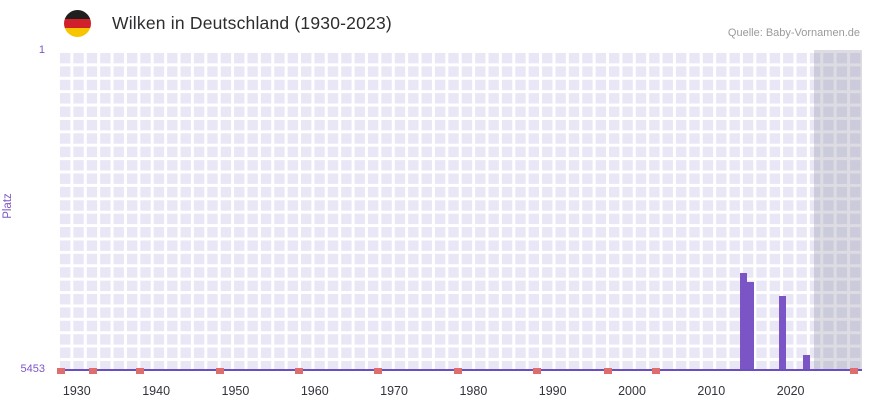 Image resolution: width=873 pixels, height=412 pixels. Describe the element at coordinates (632, 391) in the screenshot. I see `x-axis-tick-label: 2000` at that location.